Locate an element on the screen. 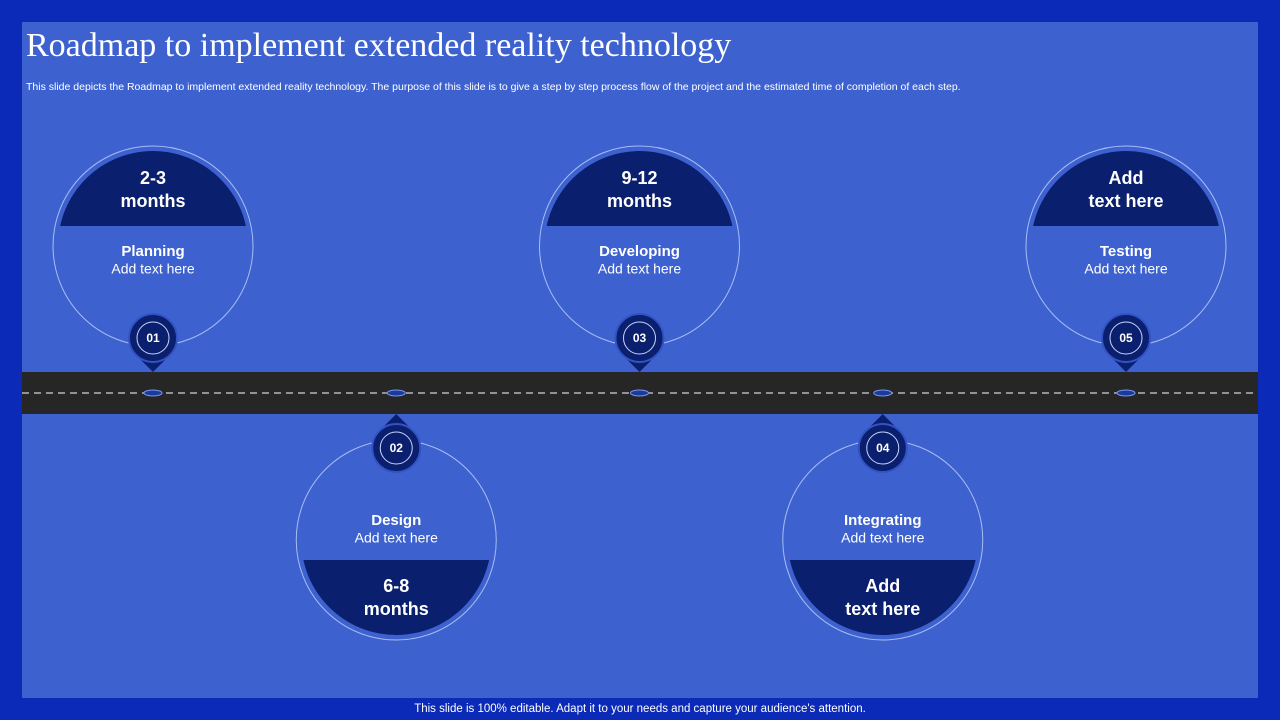  step-number: 01 is located at coordinates (153, 338).